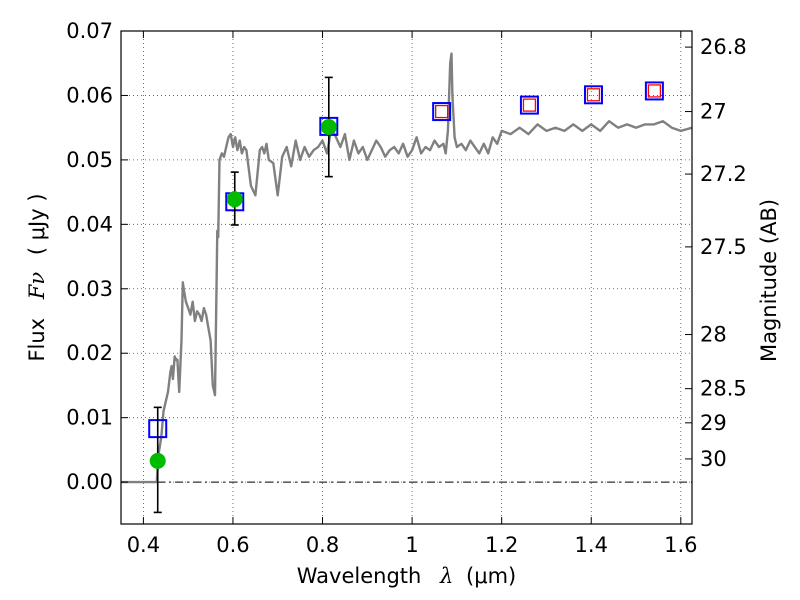 The height and width of the screenshot is (600, 800). I want to click on y-tick-label: 0.05, so click(89, 160).